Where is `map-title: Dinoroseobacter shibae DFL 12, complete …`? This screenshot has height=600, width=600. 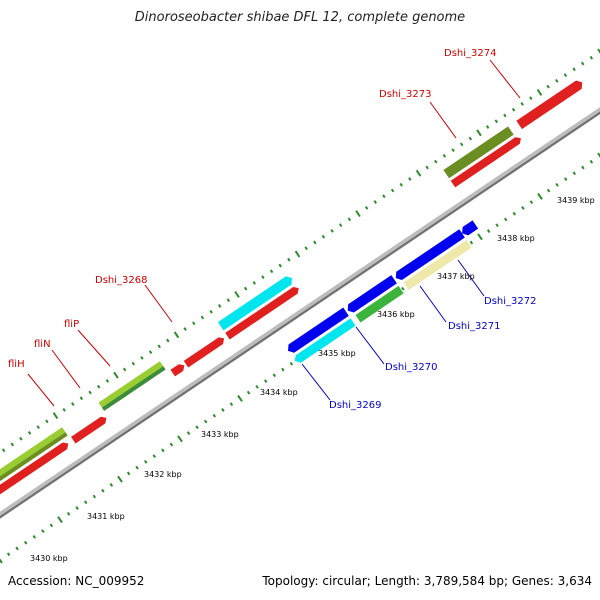
map-title: Dinoroseobacter shibae DFL 12, complete … is located at coordinates (300, 17).